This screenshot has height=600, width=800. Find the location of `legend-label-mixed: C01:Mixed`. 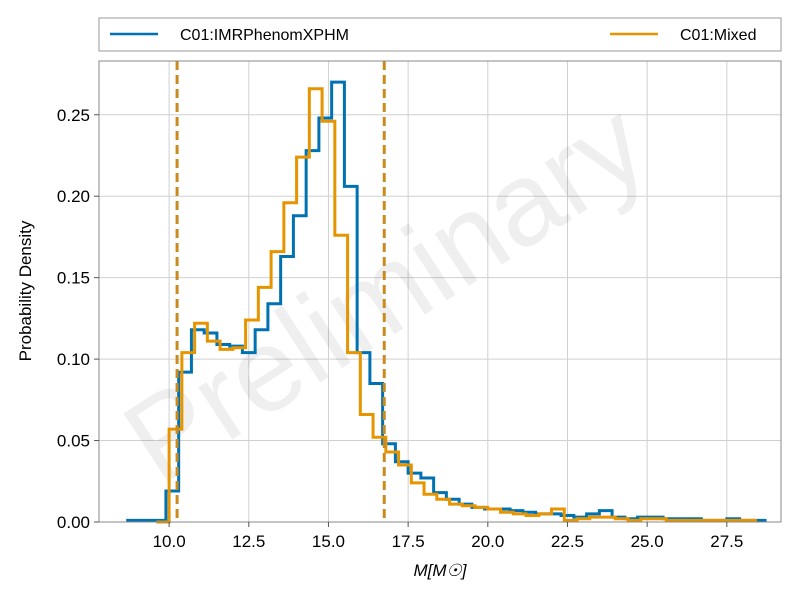

legend-label-mixed: C01:Mixed is located at coordinates (718, 35).